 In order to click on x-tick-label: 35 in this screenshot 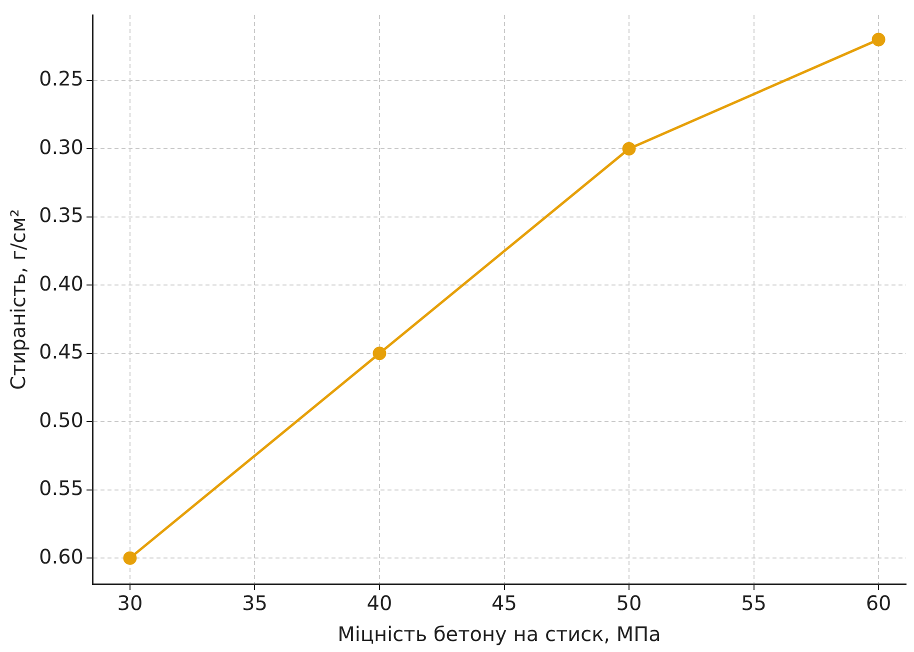, I will do `click(255, 603)`.